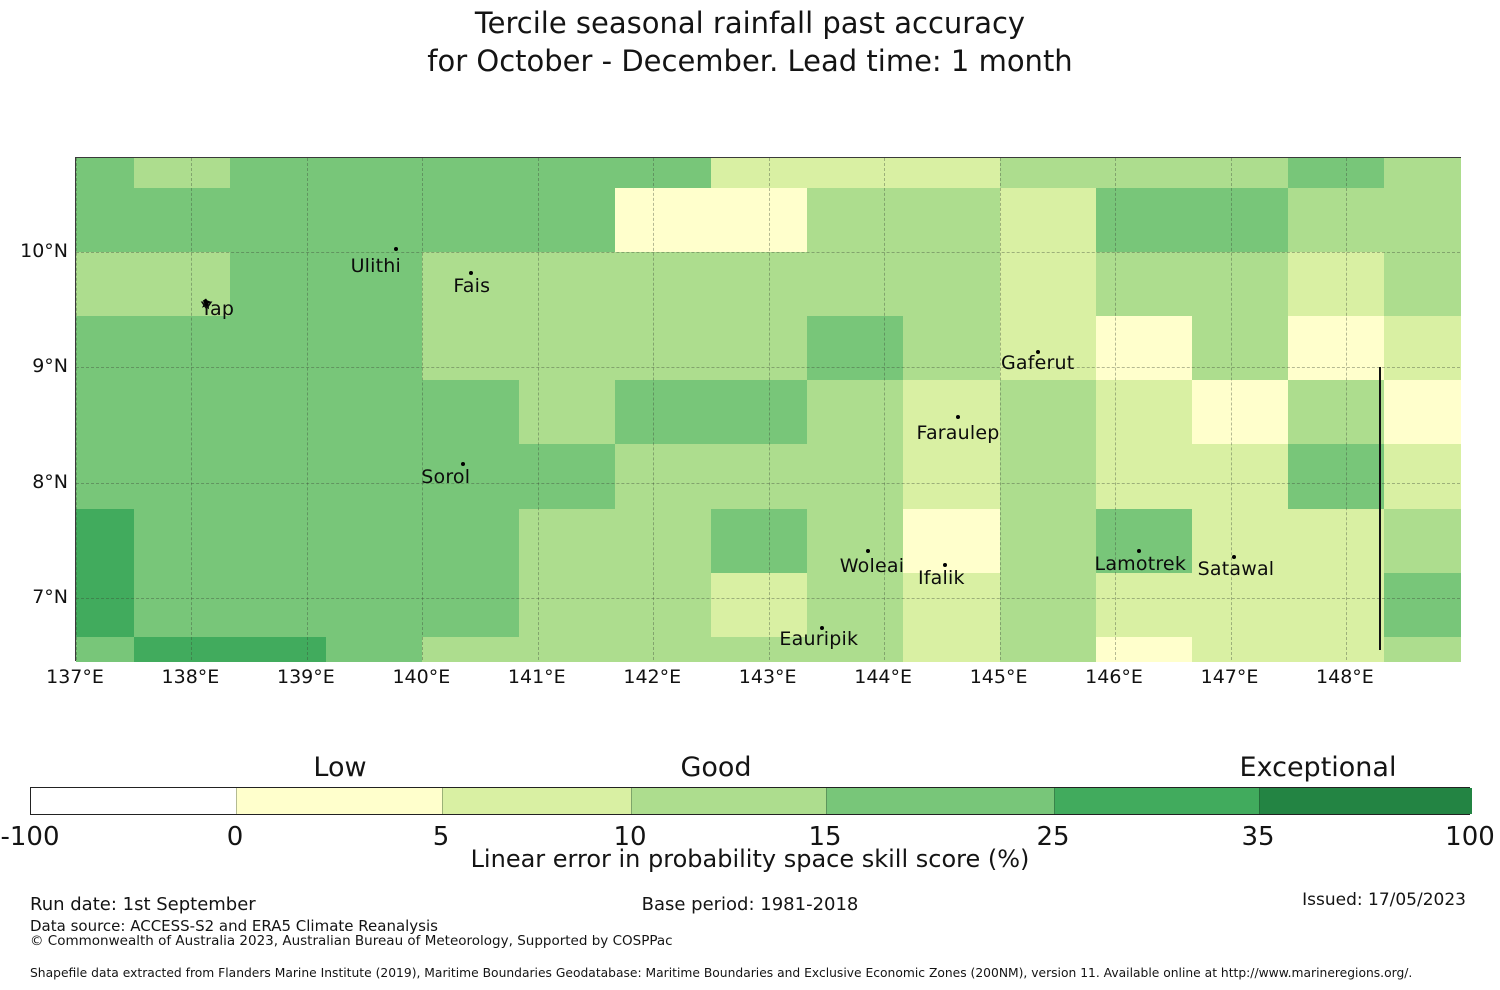  What do you see at coordinates (340, 767) in the screenshot?
I see `colorbar-category-label: Low` at bounding box center [340, 767].